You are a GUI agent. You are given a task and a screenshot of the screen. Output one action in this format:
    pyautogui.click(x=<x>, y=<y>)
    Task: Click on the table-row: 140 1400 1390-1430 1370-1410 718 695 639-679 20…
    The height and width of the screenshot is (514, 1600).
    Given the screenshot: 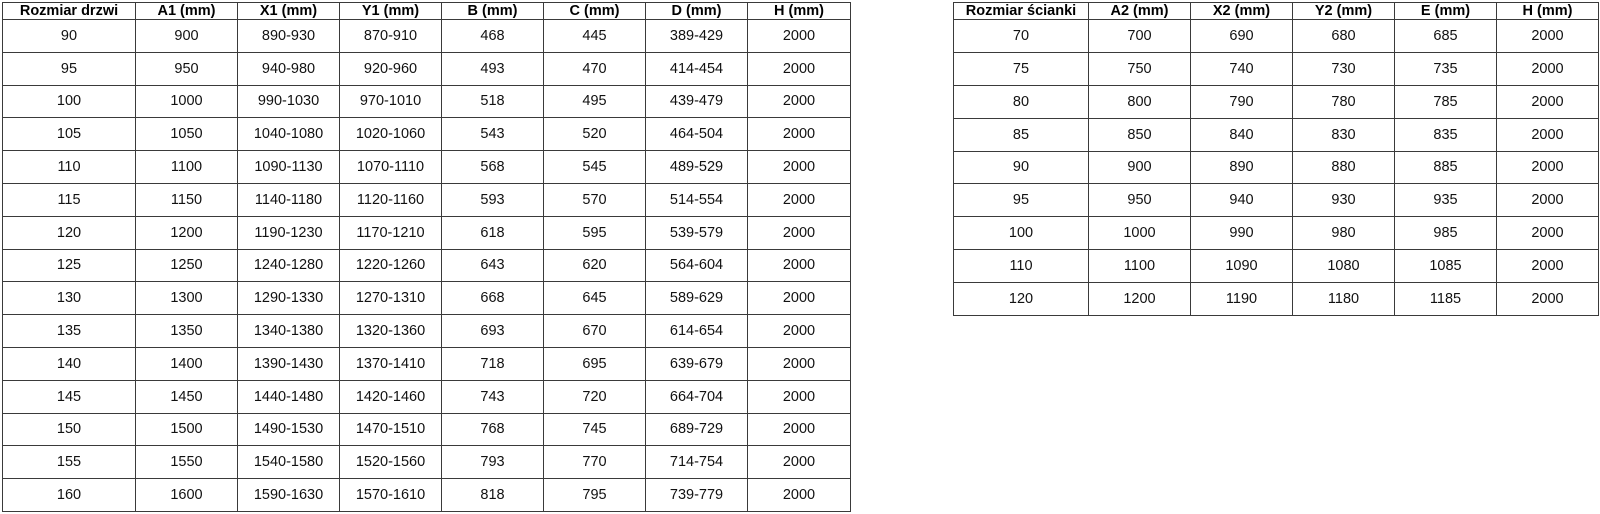 What is the action you would take?
    pyautogui.click(x=426, y=363)
    